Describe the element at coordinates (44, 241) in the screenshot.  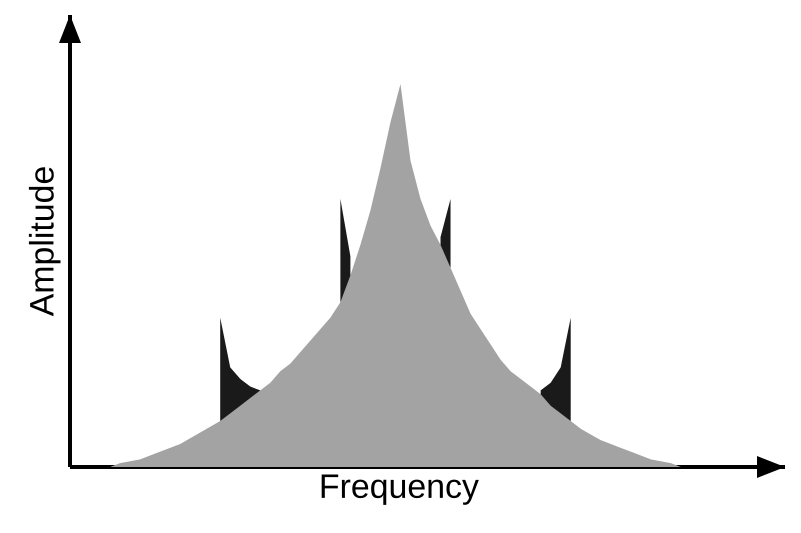
I see `y-axis-title: Amplitude` at that location.